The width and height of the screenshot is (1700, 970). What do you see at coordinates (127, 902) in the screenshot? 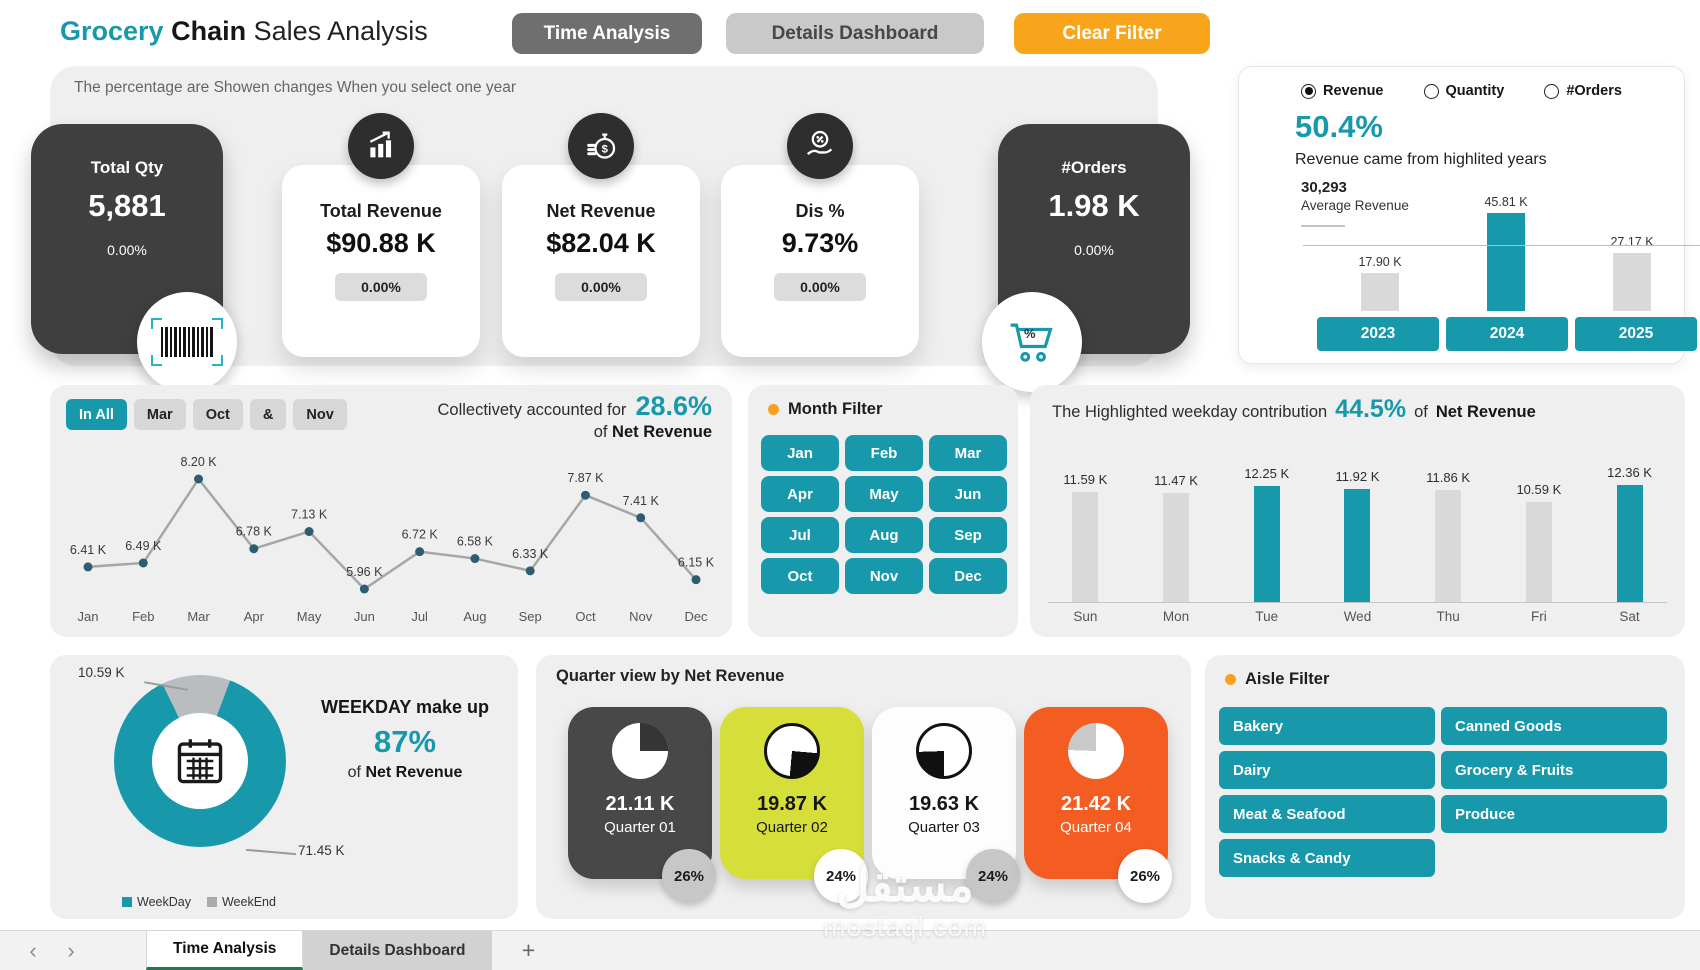
I see `legend-weekday-swatch` at bounding box center [127, 902].